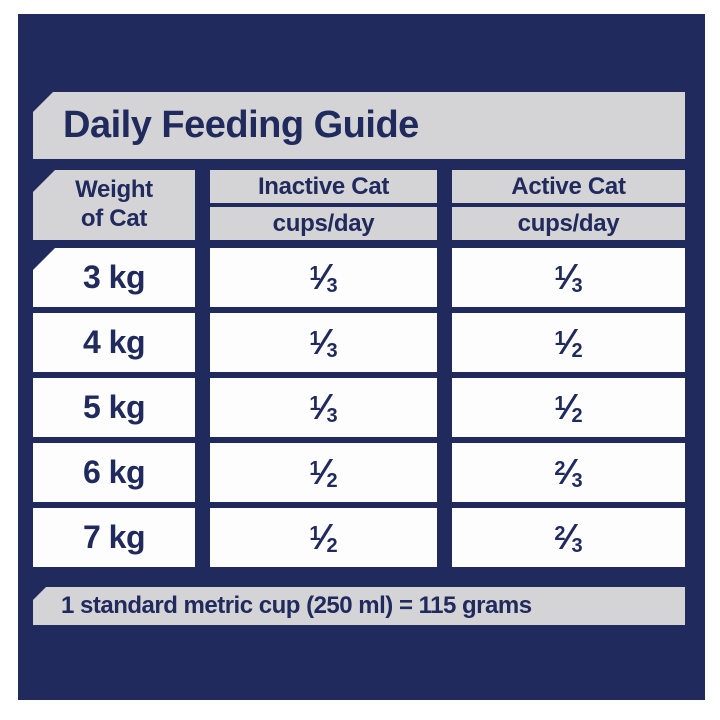  I want to click on header-inactive-cat: Inactive Cat cups/day, so click(323, 205).